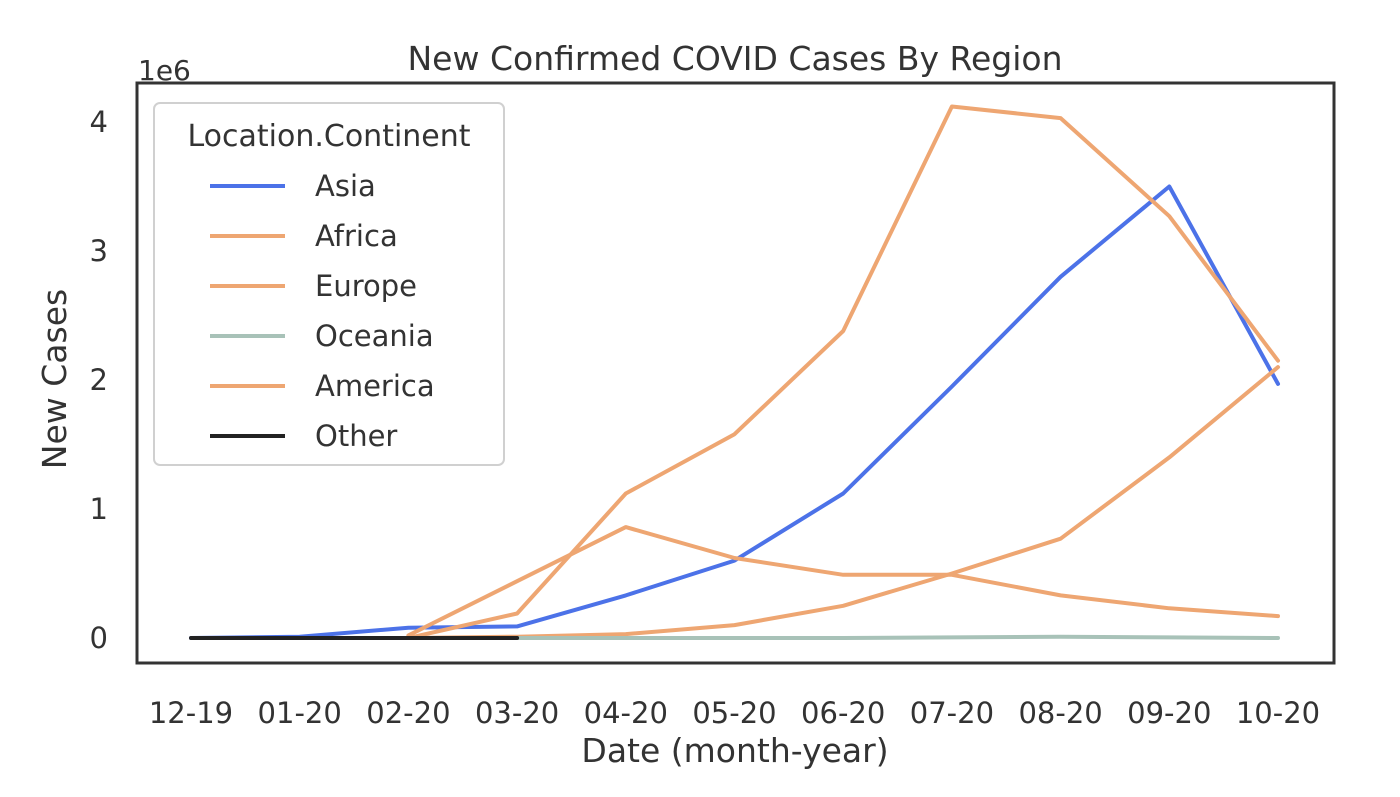  I want to click on y-tick-label: 0, so click(99, 638).